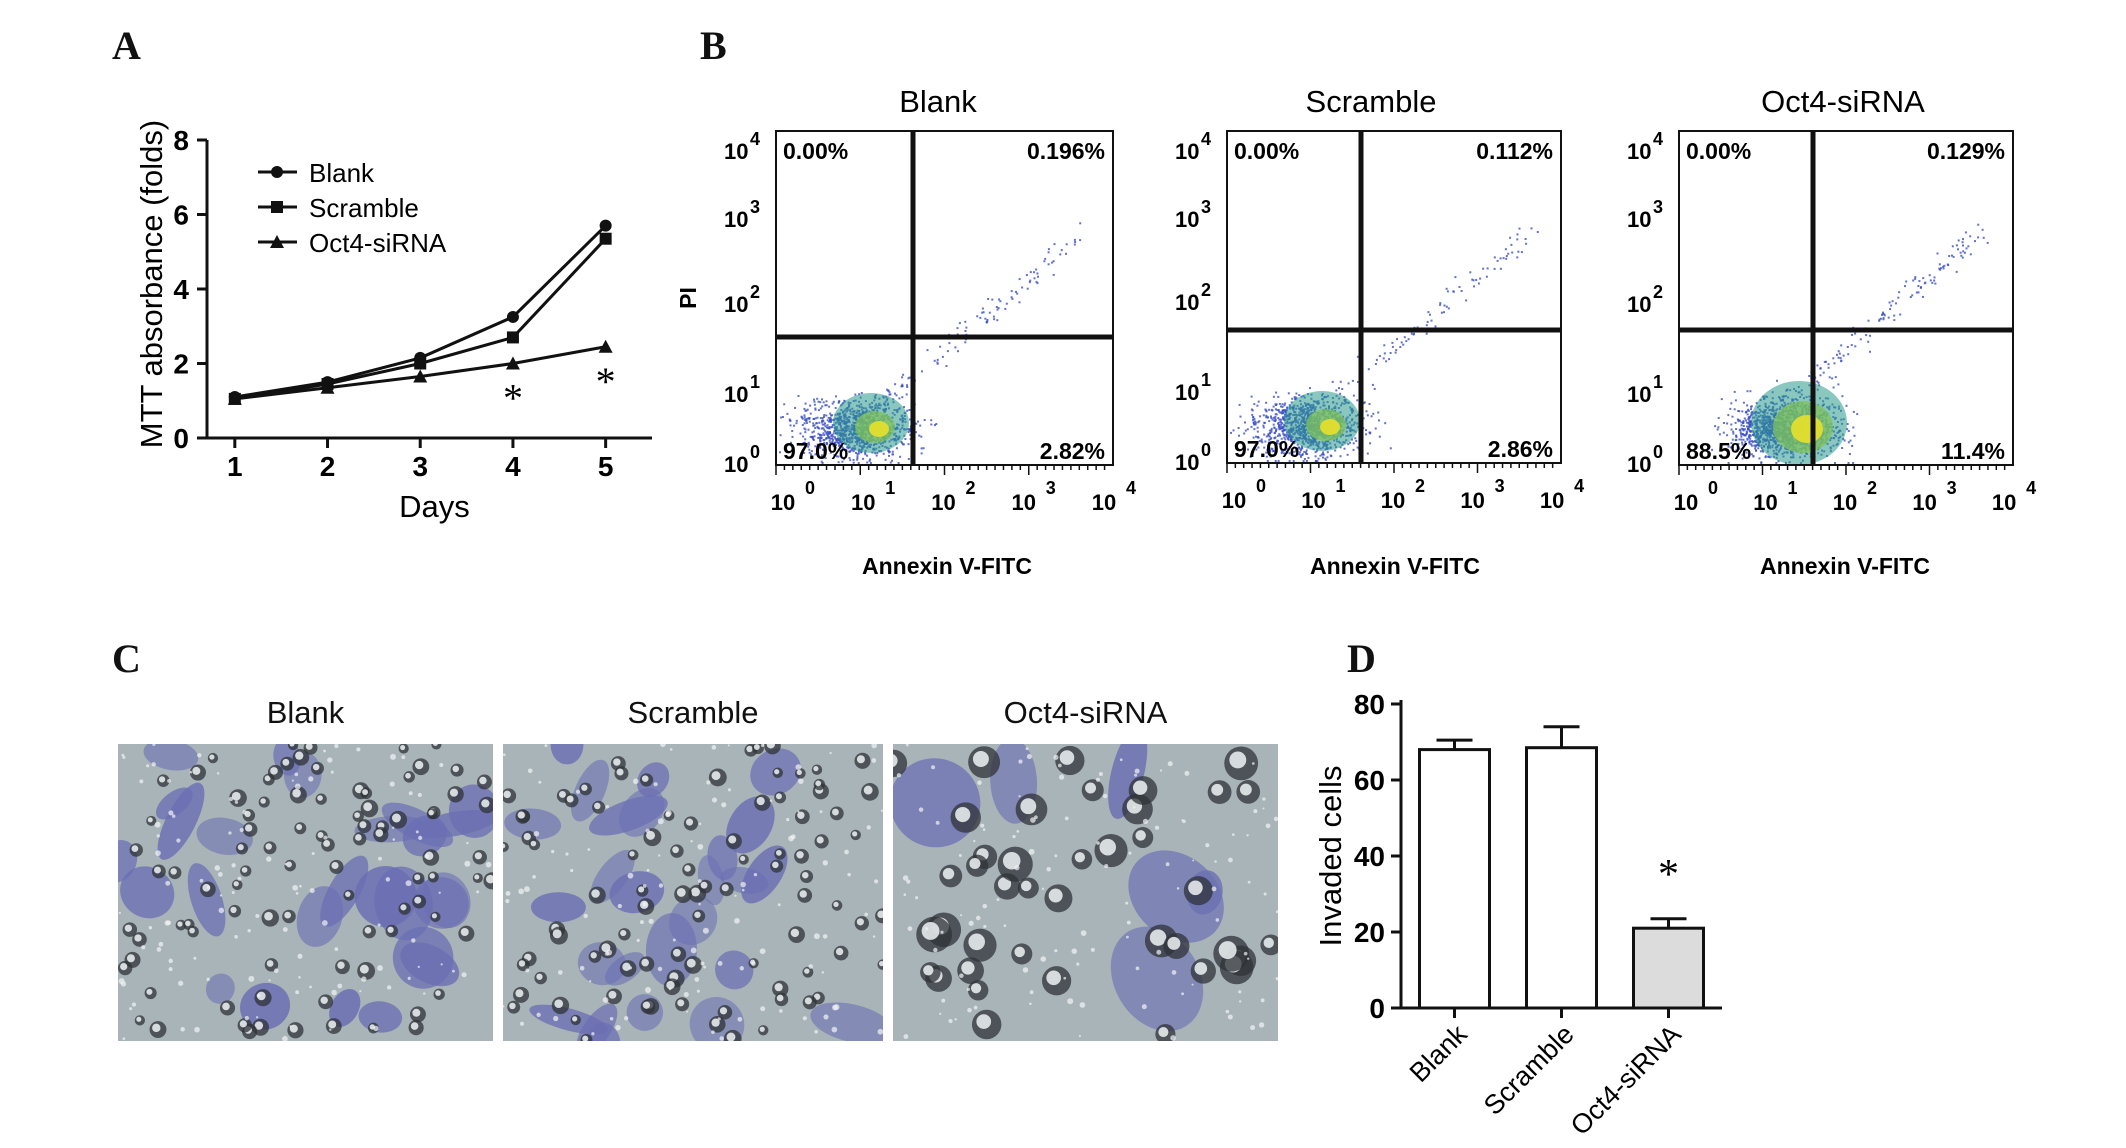 Image resolution: width=2126 pixels, height=1148 pixels. What do you see at coordinates (1361, 658) in the screenshot?
I see `panel-letter-d: D` at bounding box center [1361, 658].